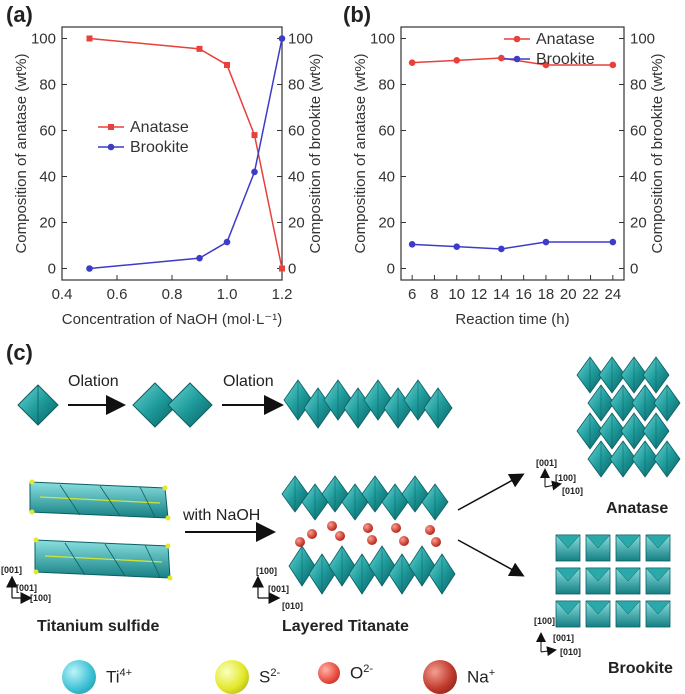 This screenshot has height=694, width=685. Describe the element at coordinates (296, 177) in the screenshot. I see `y-tick-label-right: 40` at that location.